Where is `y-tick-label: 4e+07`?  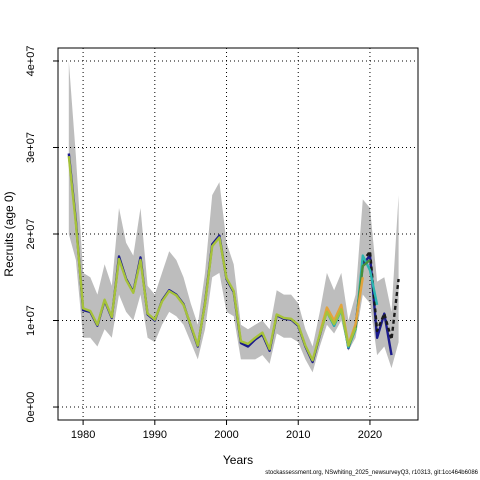
y-tick-label: 4e+07 is located at coordinates (31, 61).